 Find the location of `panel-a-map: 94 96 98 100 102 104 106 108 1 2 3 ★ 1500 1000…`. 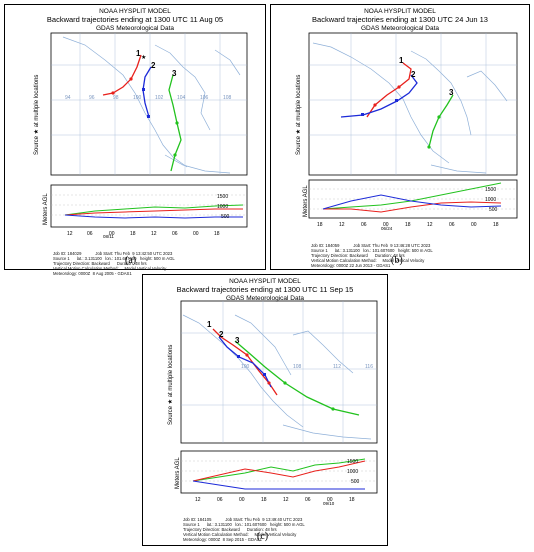

panel-a-map: 94 96 98 100 102 104 106 108 1 2 3 ★ 1500 1000… is located at coordinates (149, 134).